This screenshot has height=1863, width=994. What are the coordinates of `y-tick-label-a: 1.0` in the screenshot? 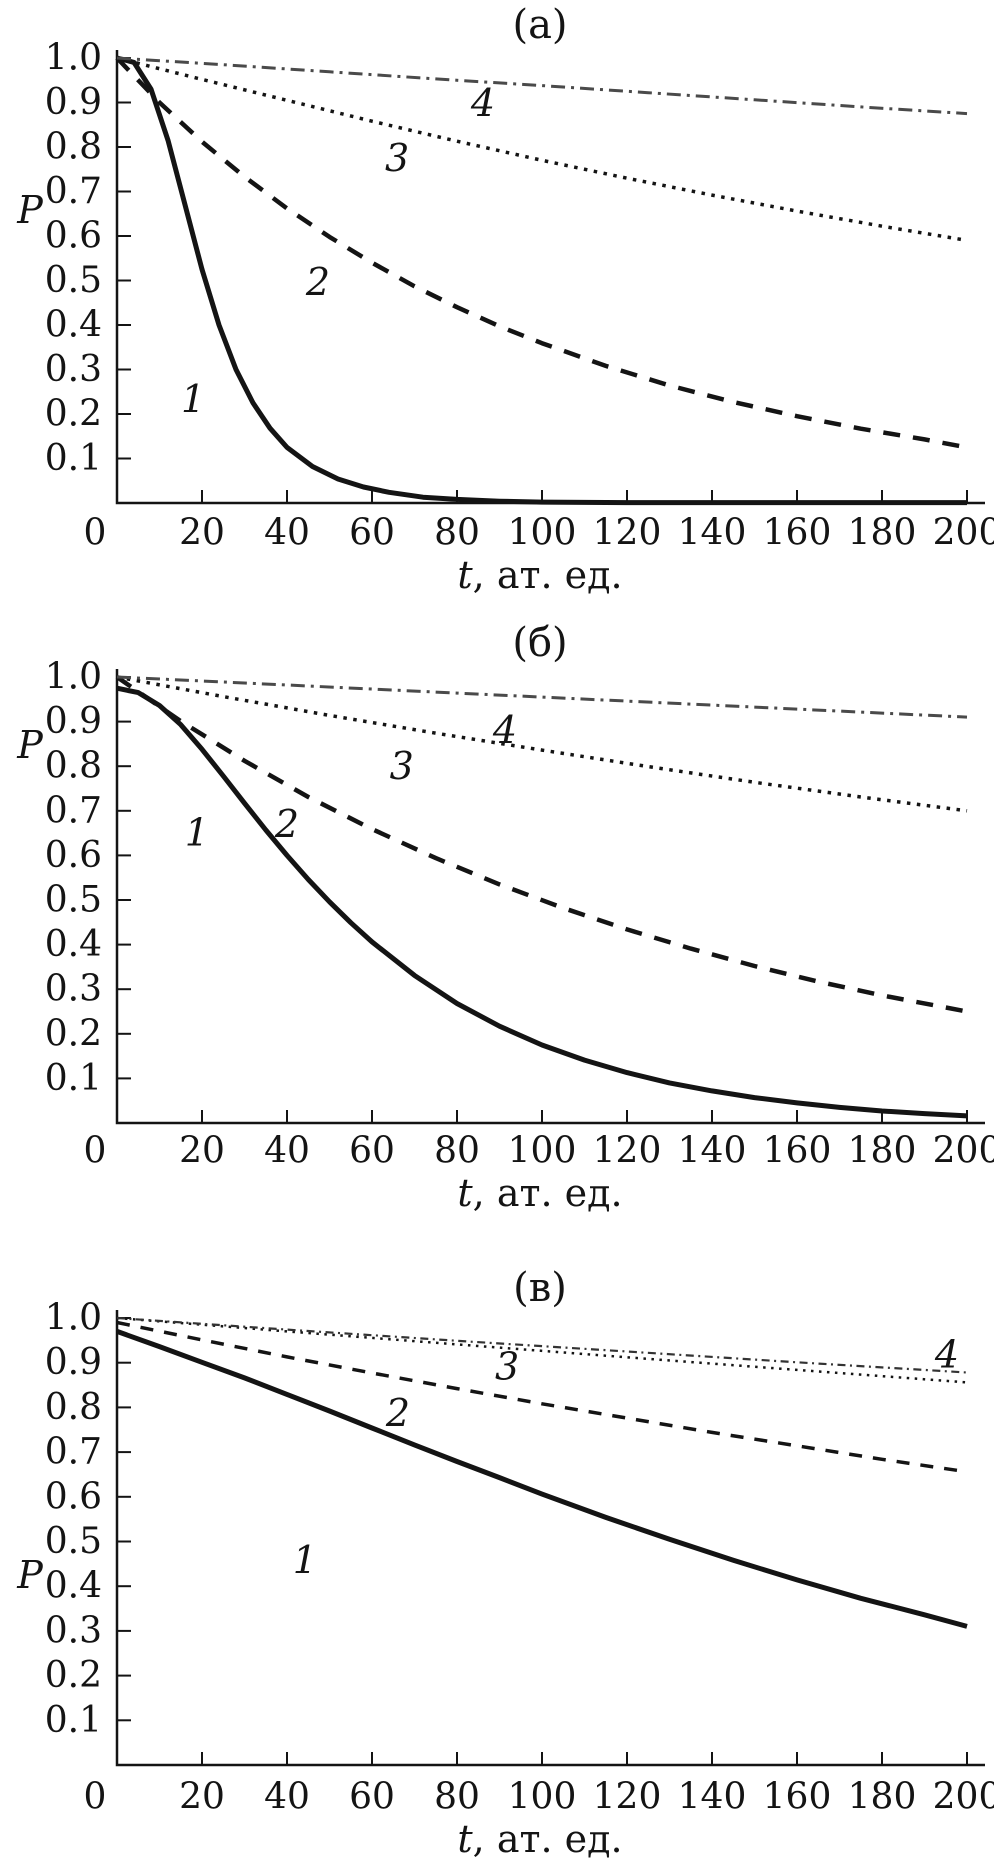 It's located at (73, 58).